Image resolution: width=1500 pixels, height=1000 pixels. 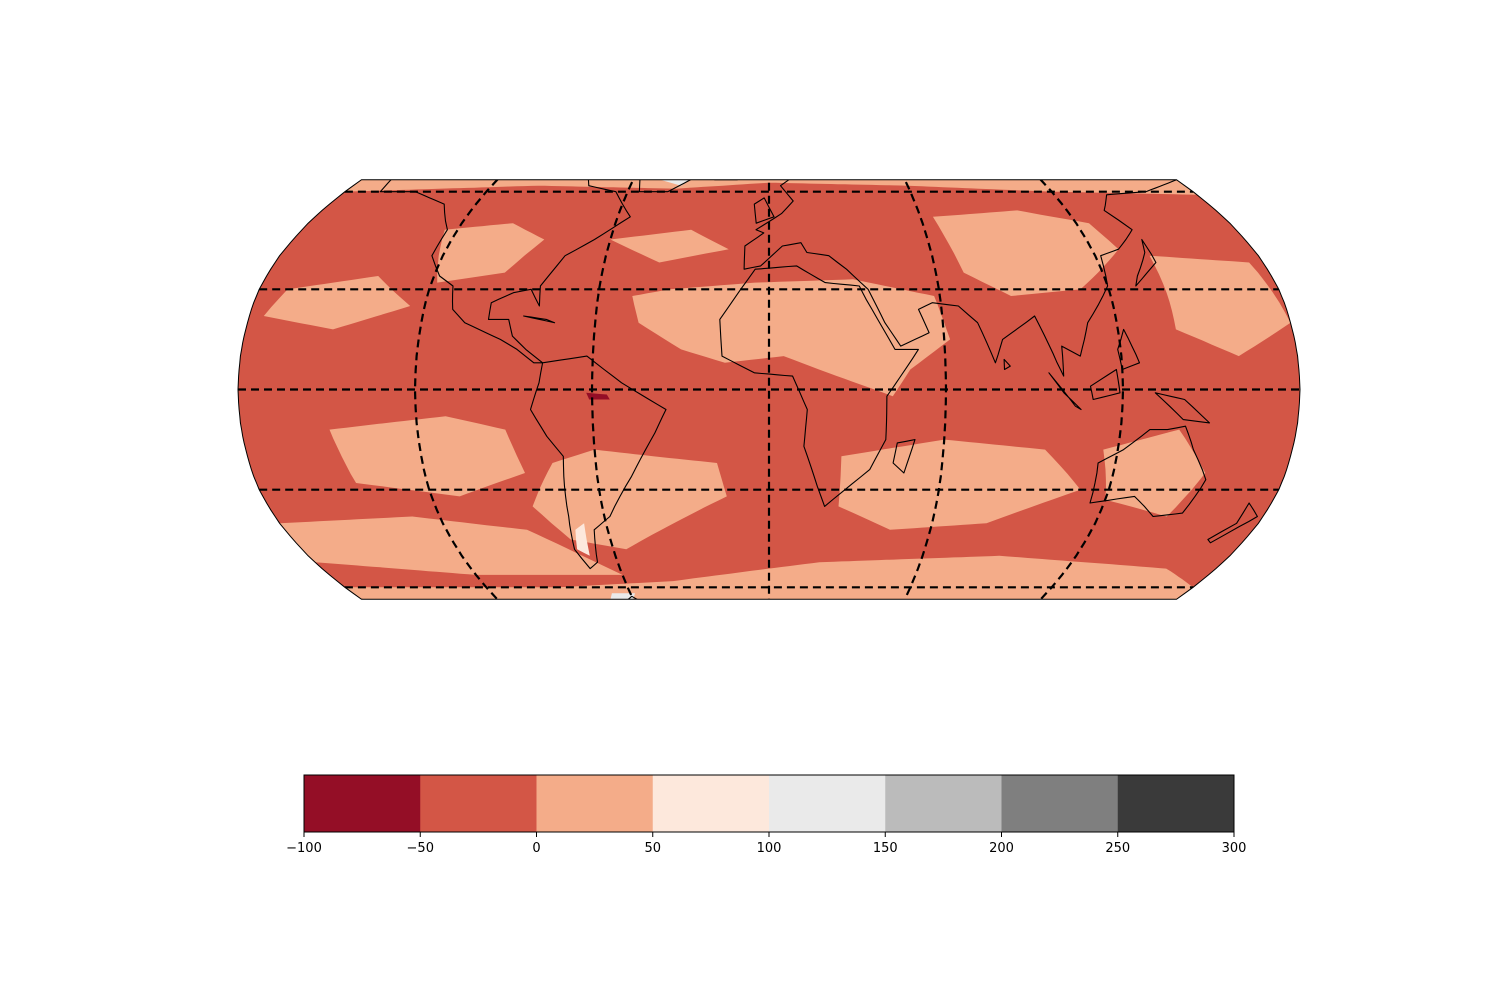 I want to click on colorbar-tick-label: 0, so click(x=536, y=848).